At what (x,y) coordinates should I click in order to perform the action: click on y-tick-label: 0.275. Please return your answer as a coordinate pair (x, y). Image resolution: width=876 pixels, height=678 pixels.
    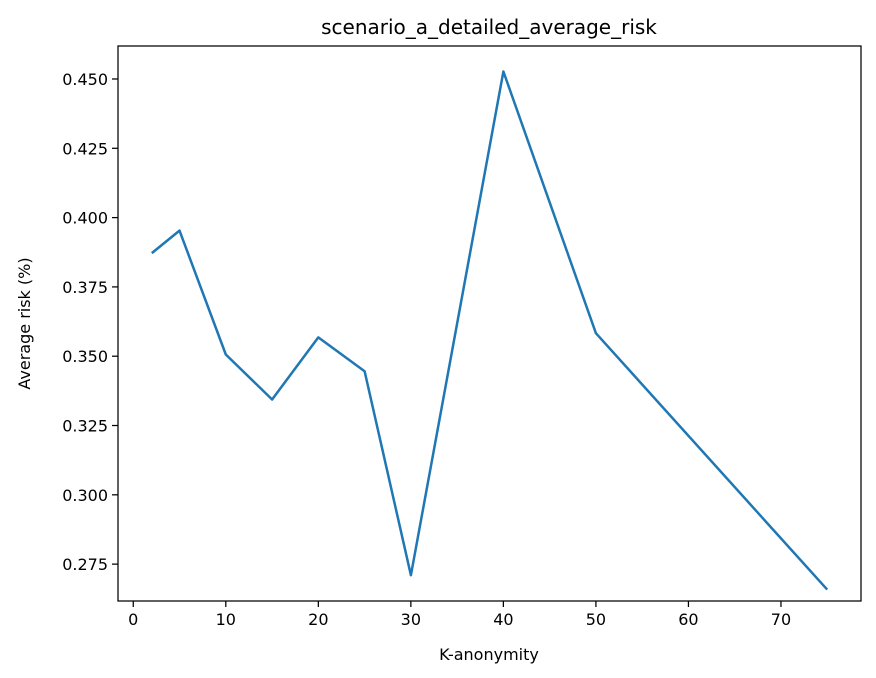
    Looking at the image, I should click on (85, 564).